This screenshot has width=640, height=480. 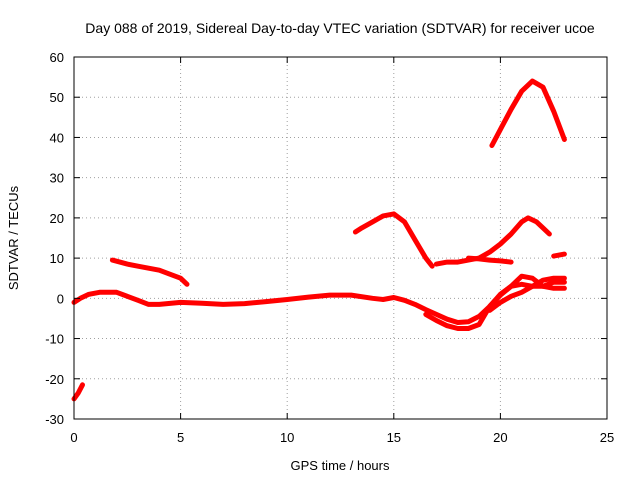 I want to click on y-tick-label: 10, so click(x=57, y=258).